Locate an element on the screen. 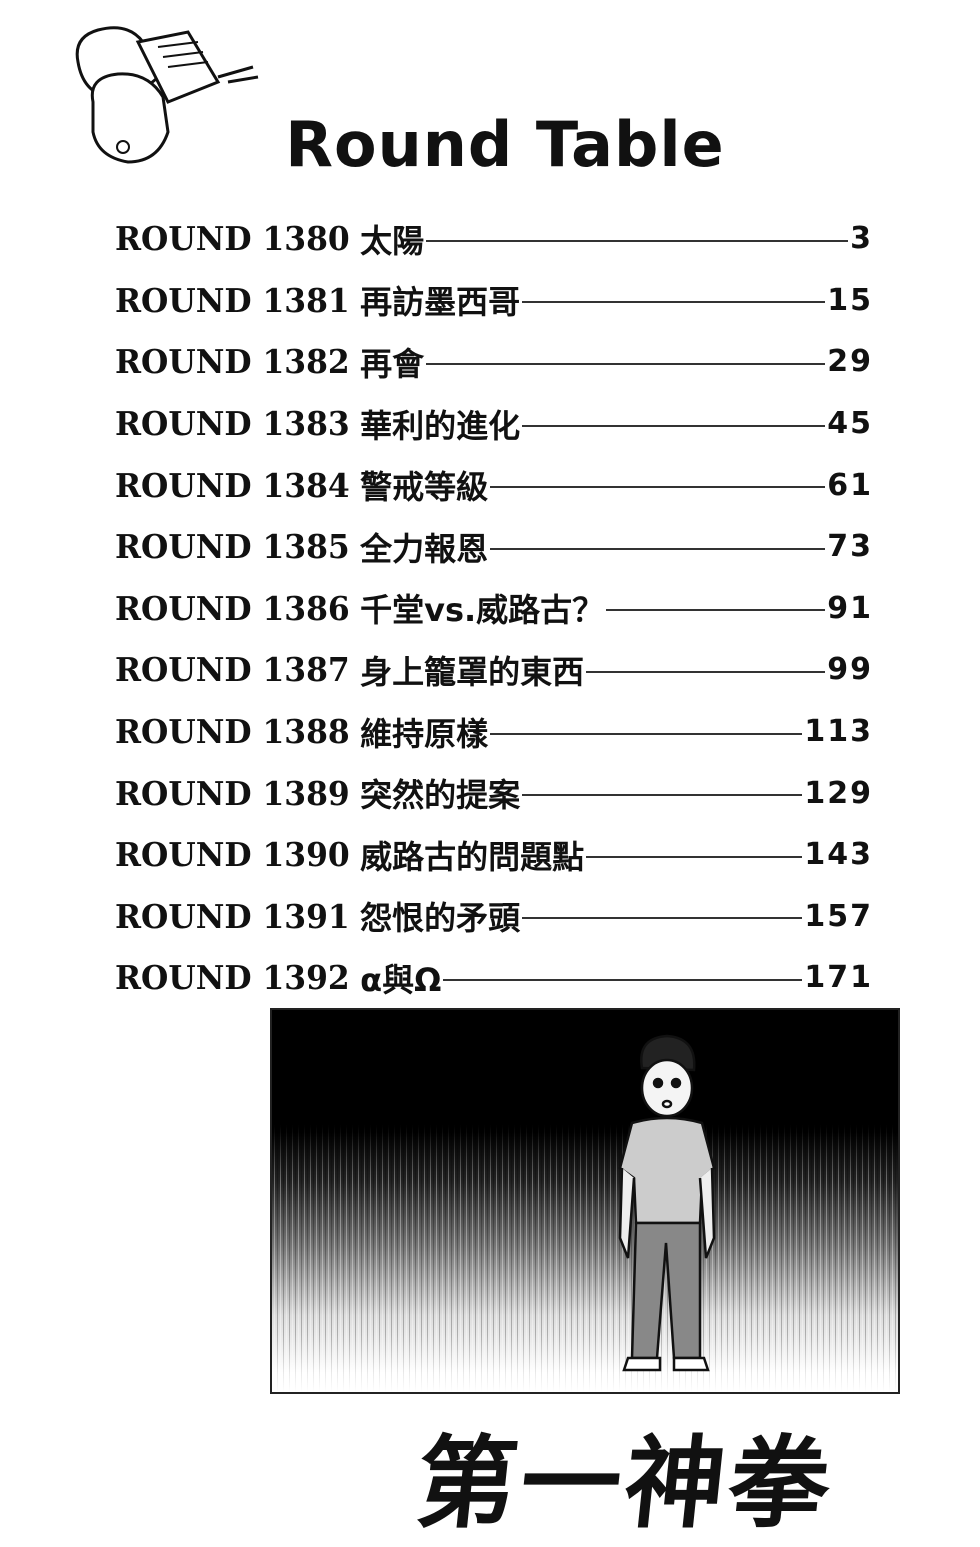 Image resolution: width=980 pixels, height=1547 pixels. chapter-title: 威路古的問題點 is located at coordinates (472, 856).